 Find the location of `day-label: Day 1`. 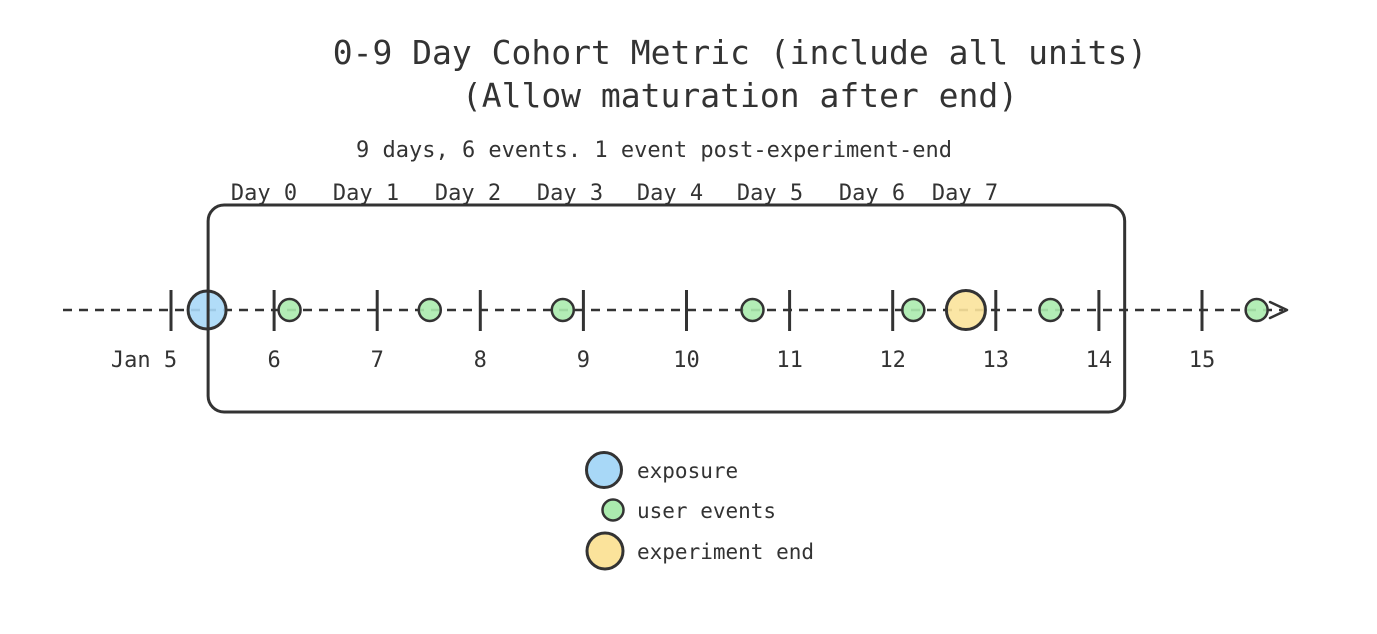

day-label: Day 1 is located at coordinates (366, 193).